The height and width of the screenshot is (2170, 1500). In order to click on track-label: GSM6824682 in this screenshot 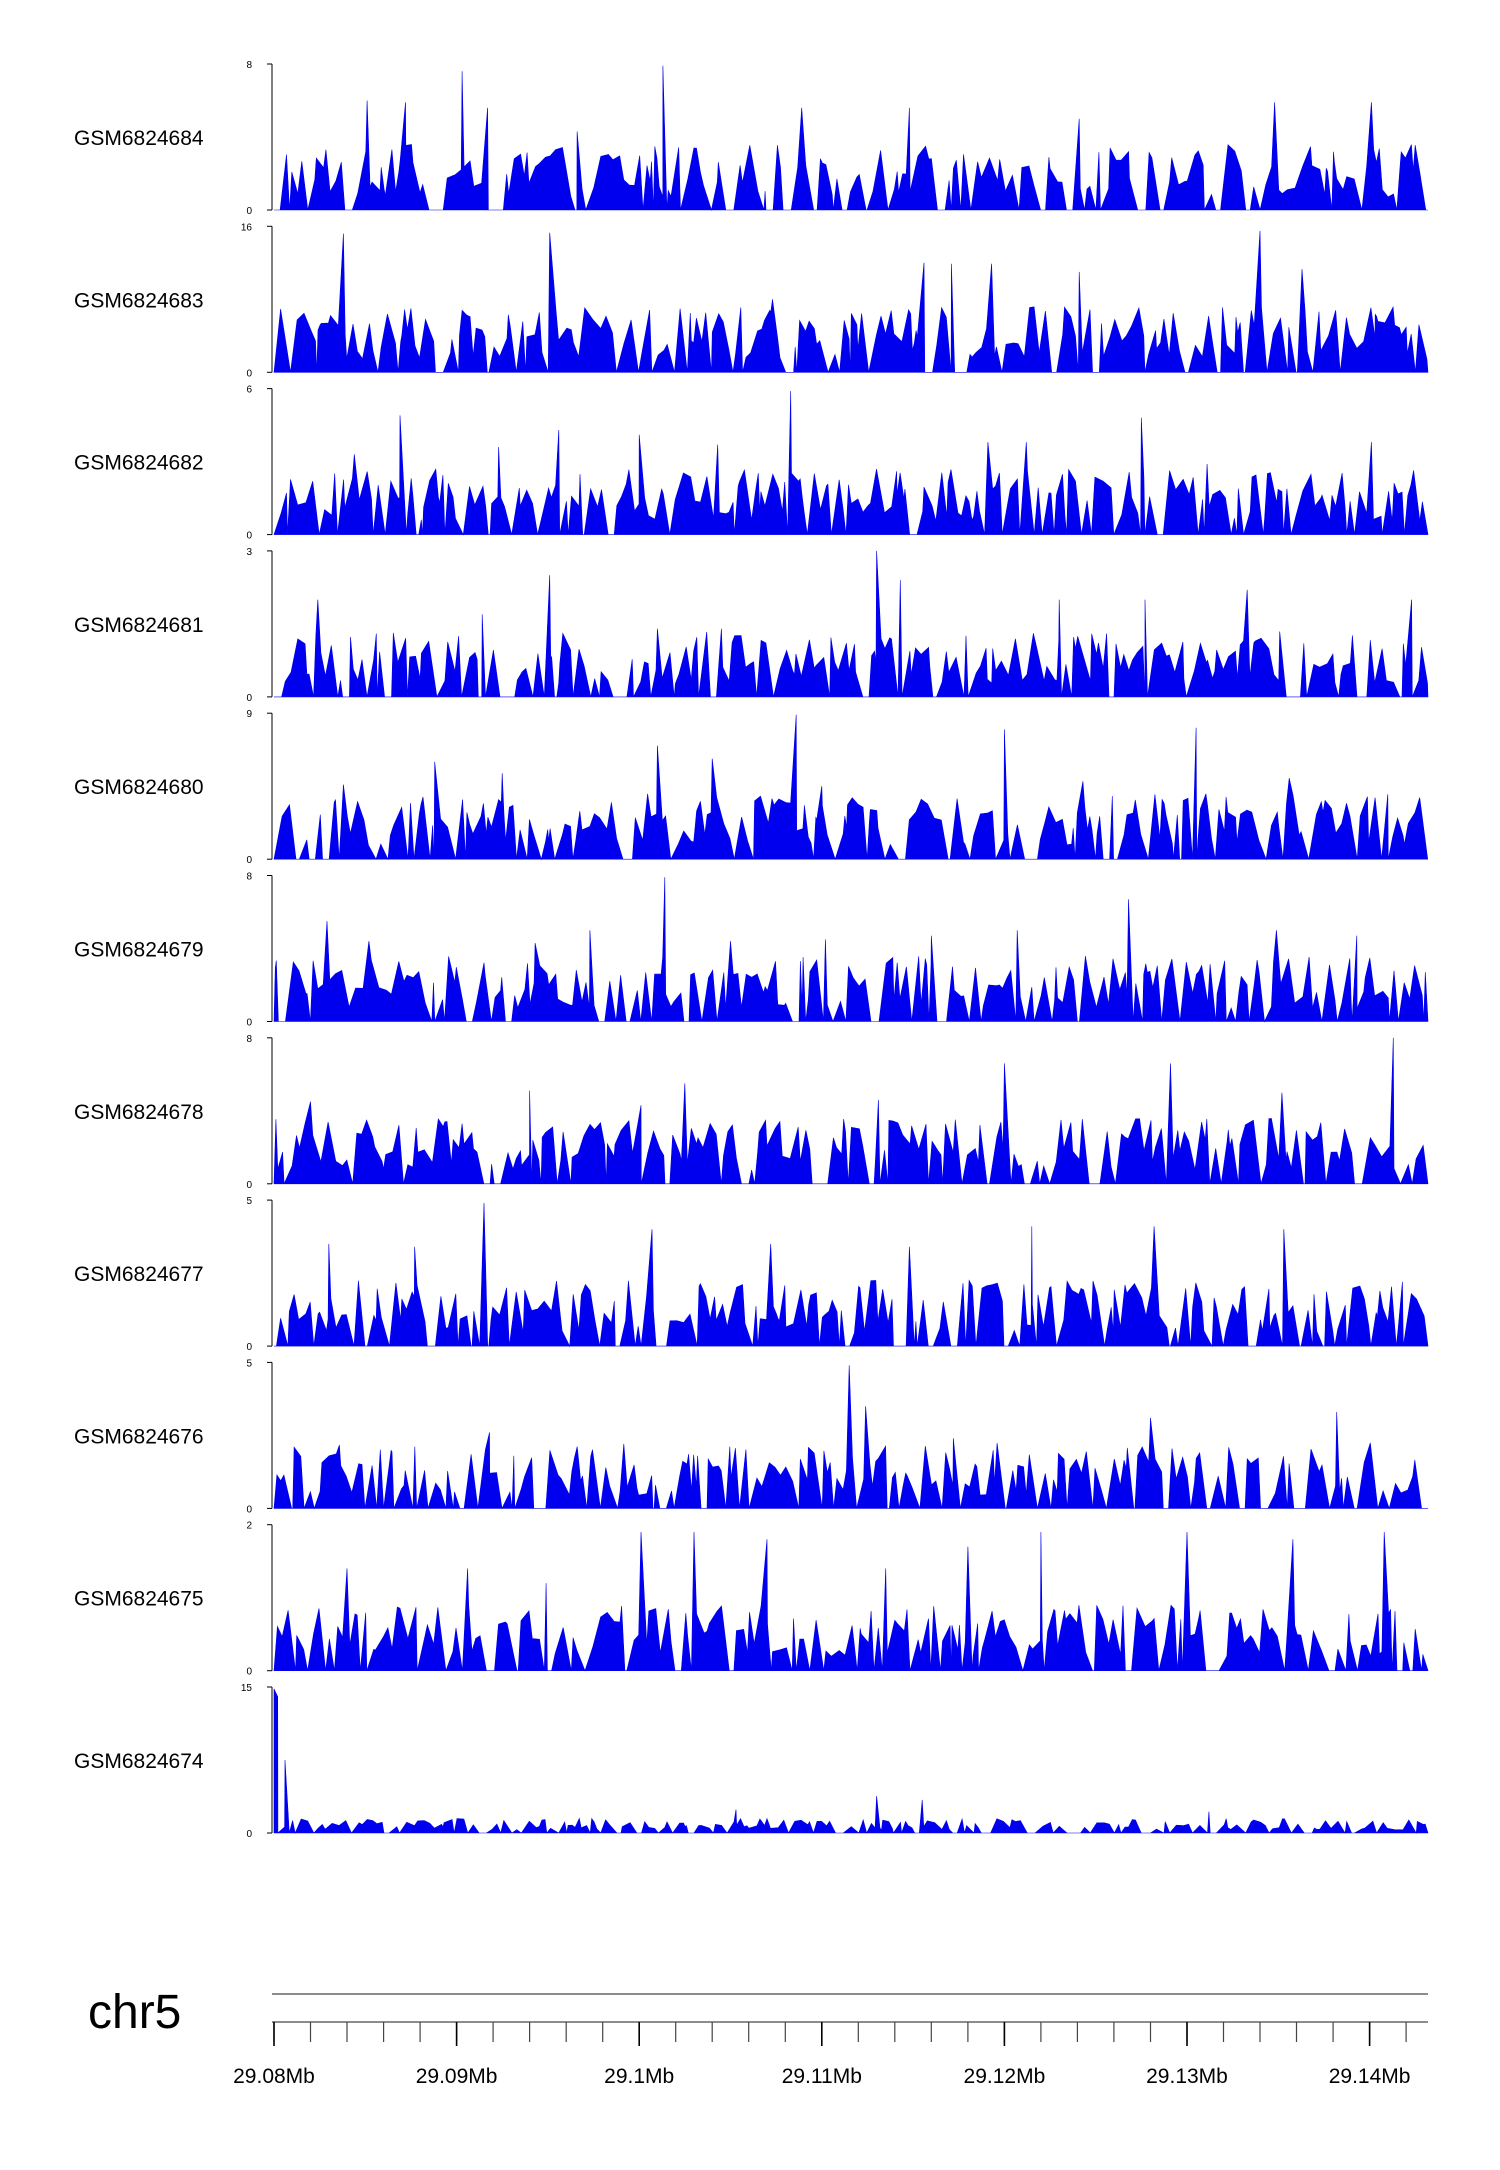, I will do `click(139, 463)`.